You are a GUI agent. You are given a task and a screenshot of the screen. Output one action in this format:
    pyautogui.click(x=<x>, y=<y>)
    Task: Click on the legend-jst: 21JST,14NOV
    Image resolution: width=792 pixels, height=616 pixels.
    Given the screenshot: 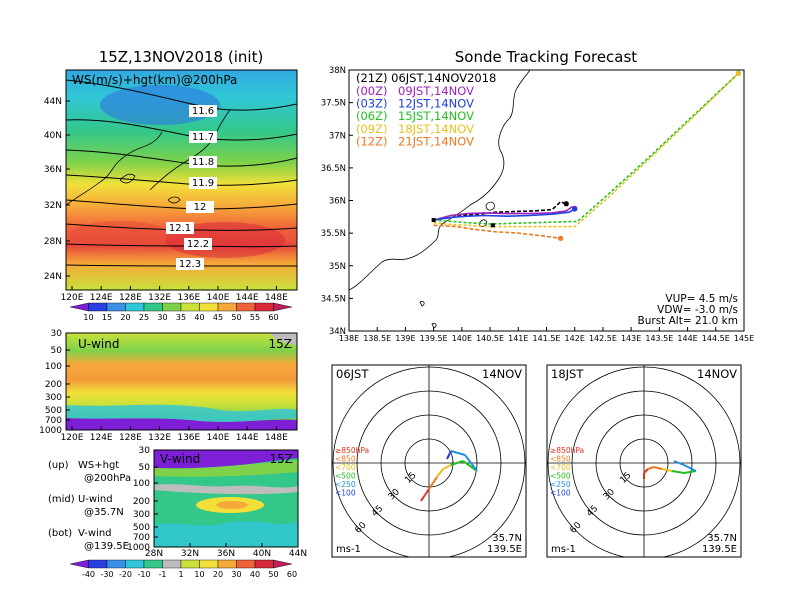 What is the action you would take?
    pyautogui.click(x=436, y=141)
    